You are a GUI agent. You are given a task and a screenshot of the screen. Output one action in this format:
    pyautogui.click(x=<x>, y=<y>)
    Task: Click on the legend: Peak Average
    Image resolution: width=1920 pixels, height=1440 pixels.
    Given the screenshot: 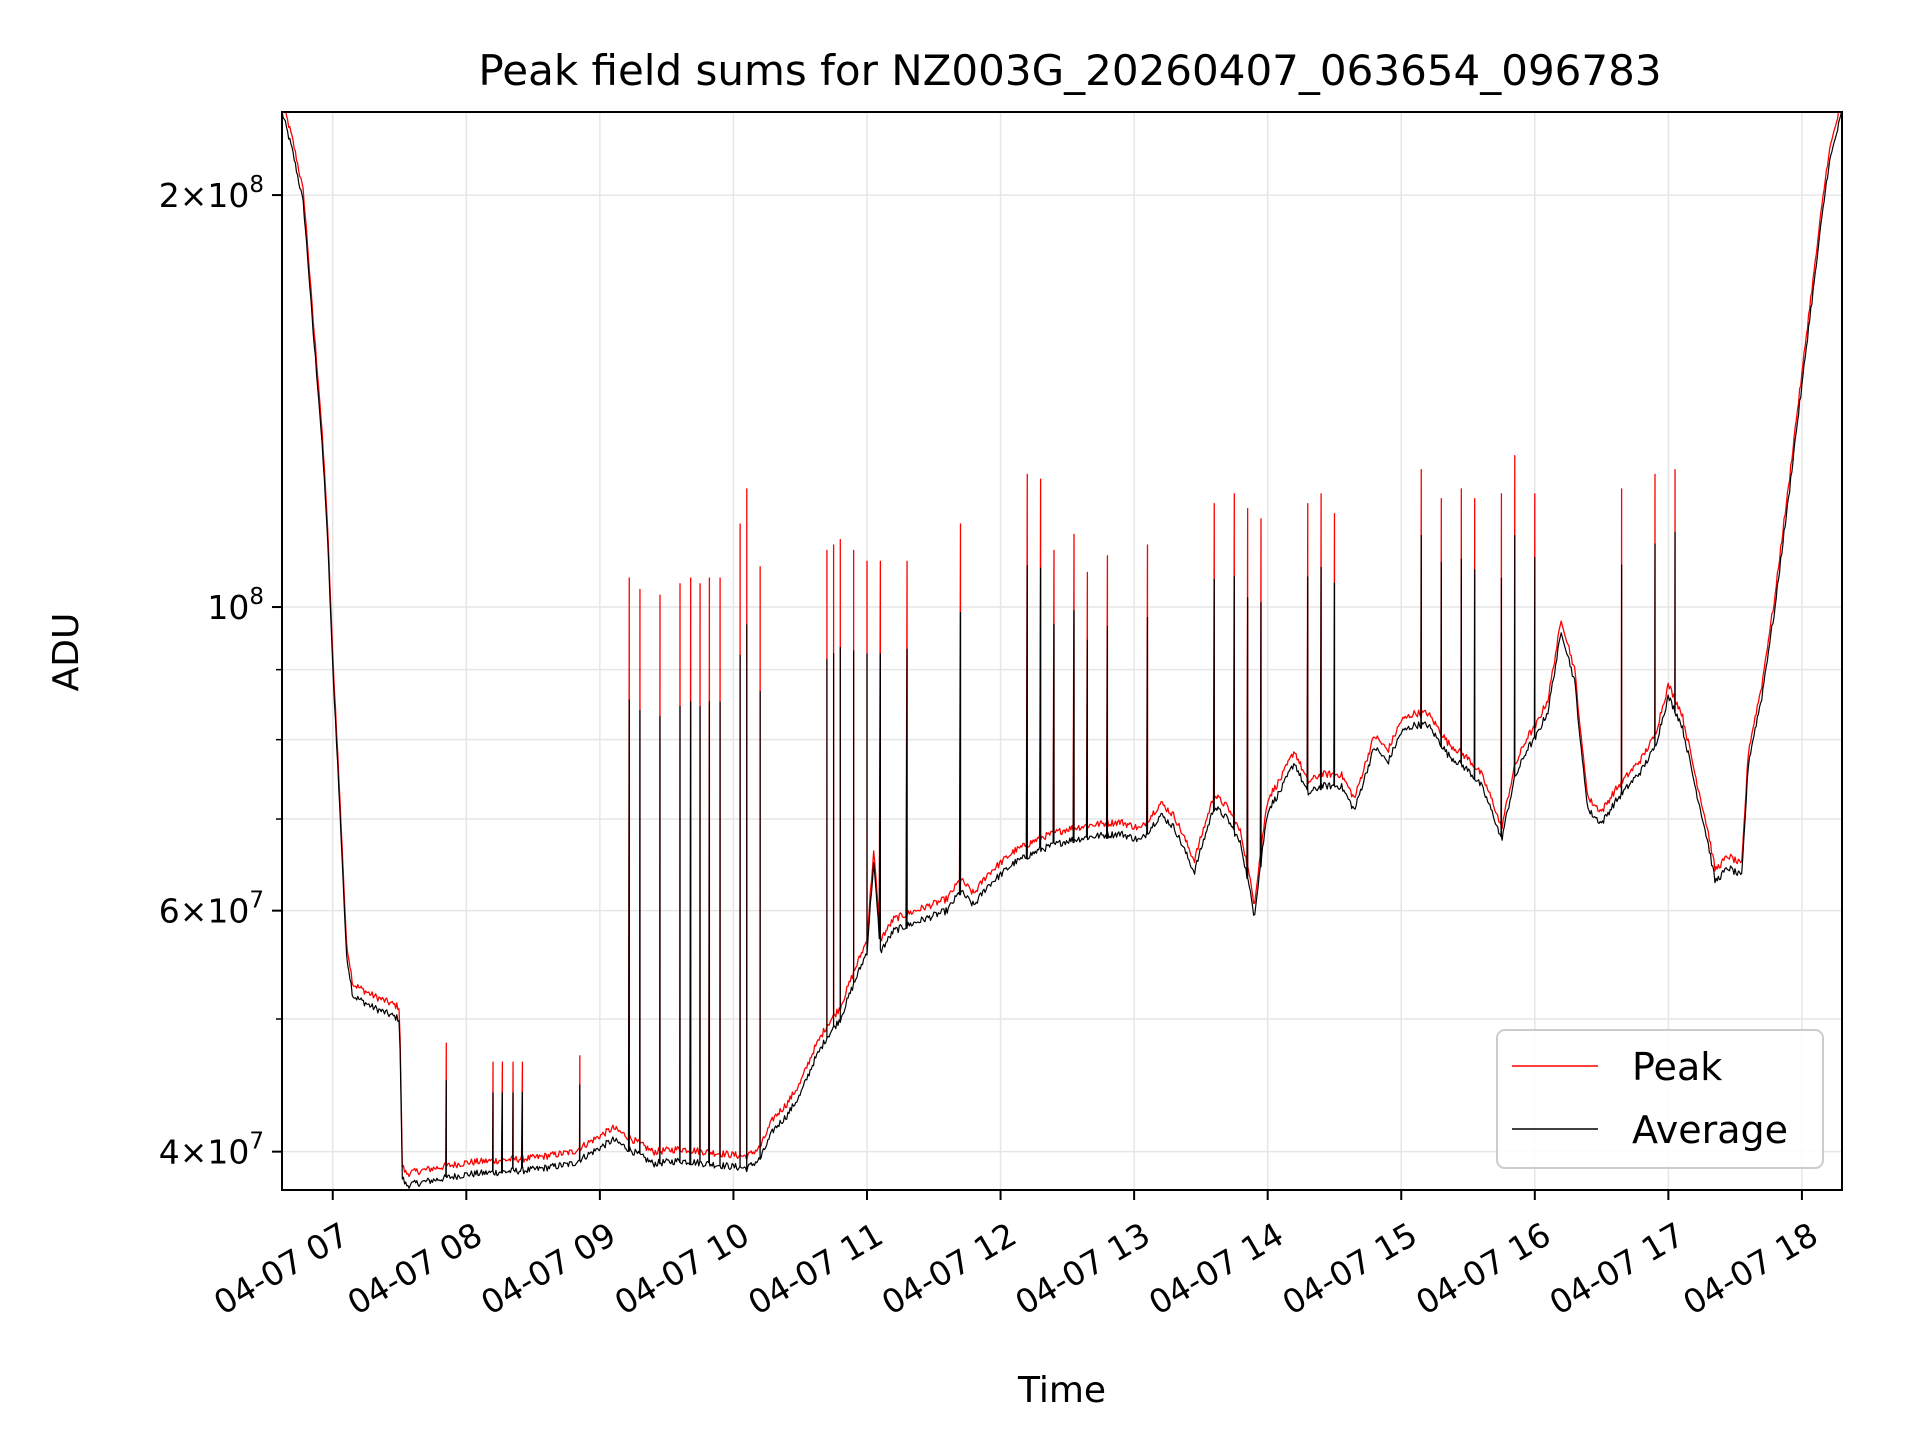 What is the action you would take?
    pyautogui.click(x=1660, y=1099)
    